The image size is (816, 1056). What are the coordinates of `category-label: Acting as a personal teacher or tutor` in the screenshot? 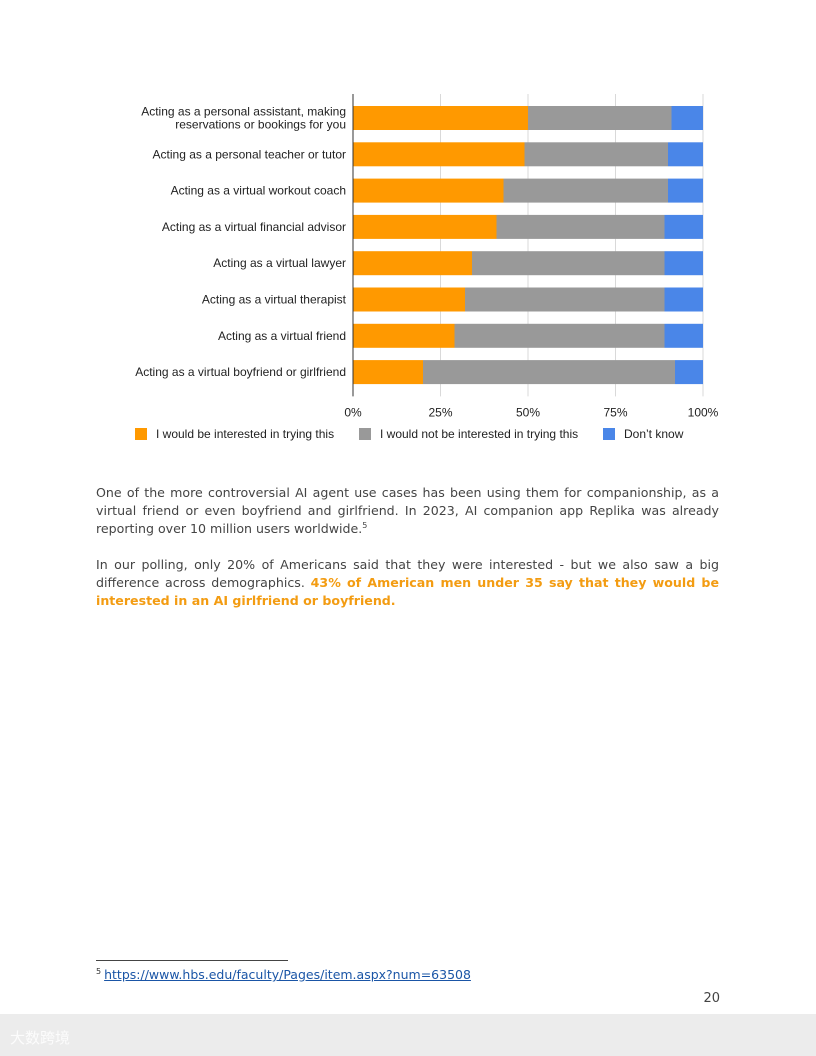 It's located at (249, 154).